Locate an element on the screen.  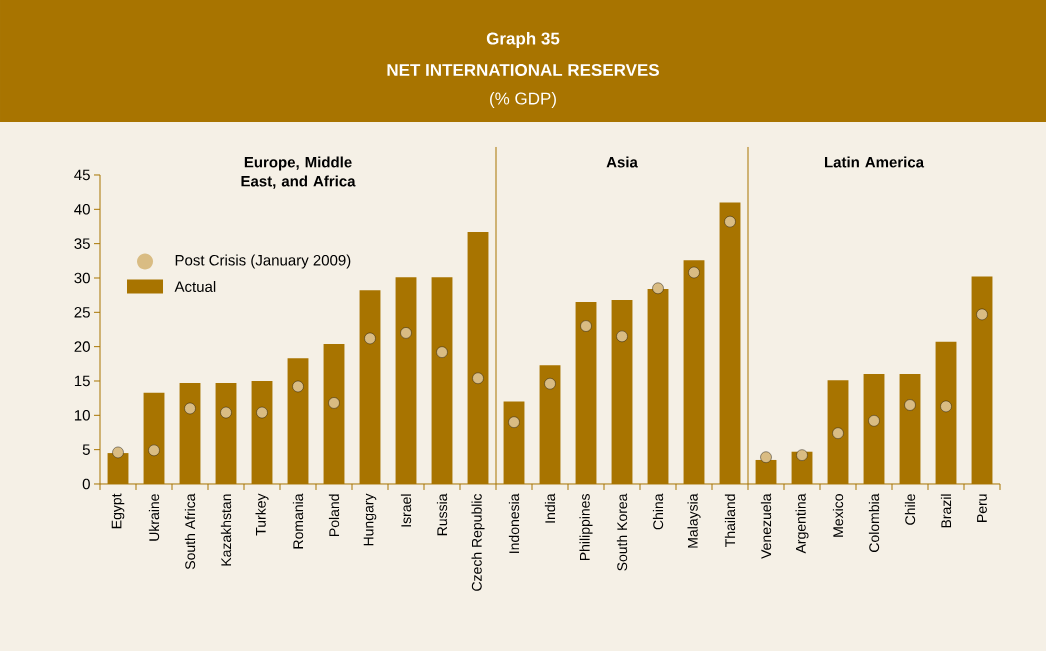
x-tick-label: Argentina is located at coordinates (802, 523).